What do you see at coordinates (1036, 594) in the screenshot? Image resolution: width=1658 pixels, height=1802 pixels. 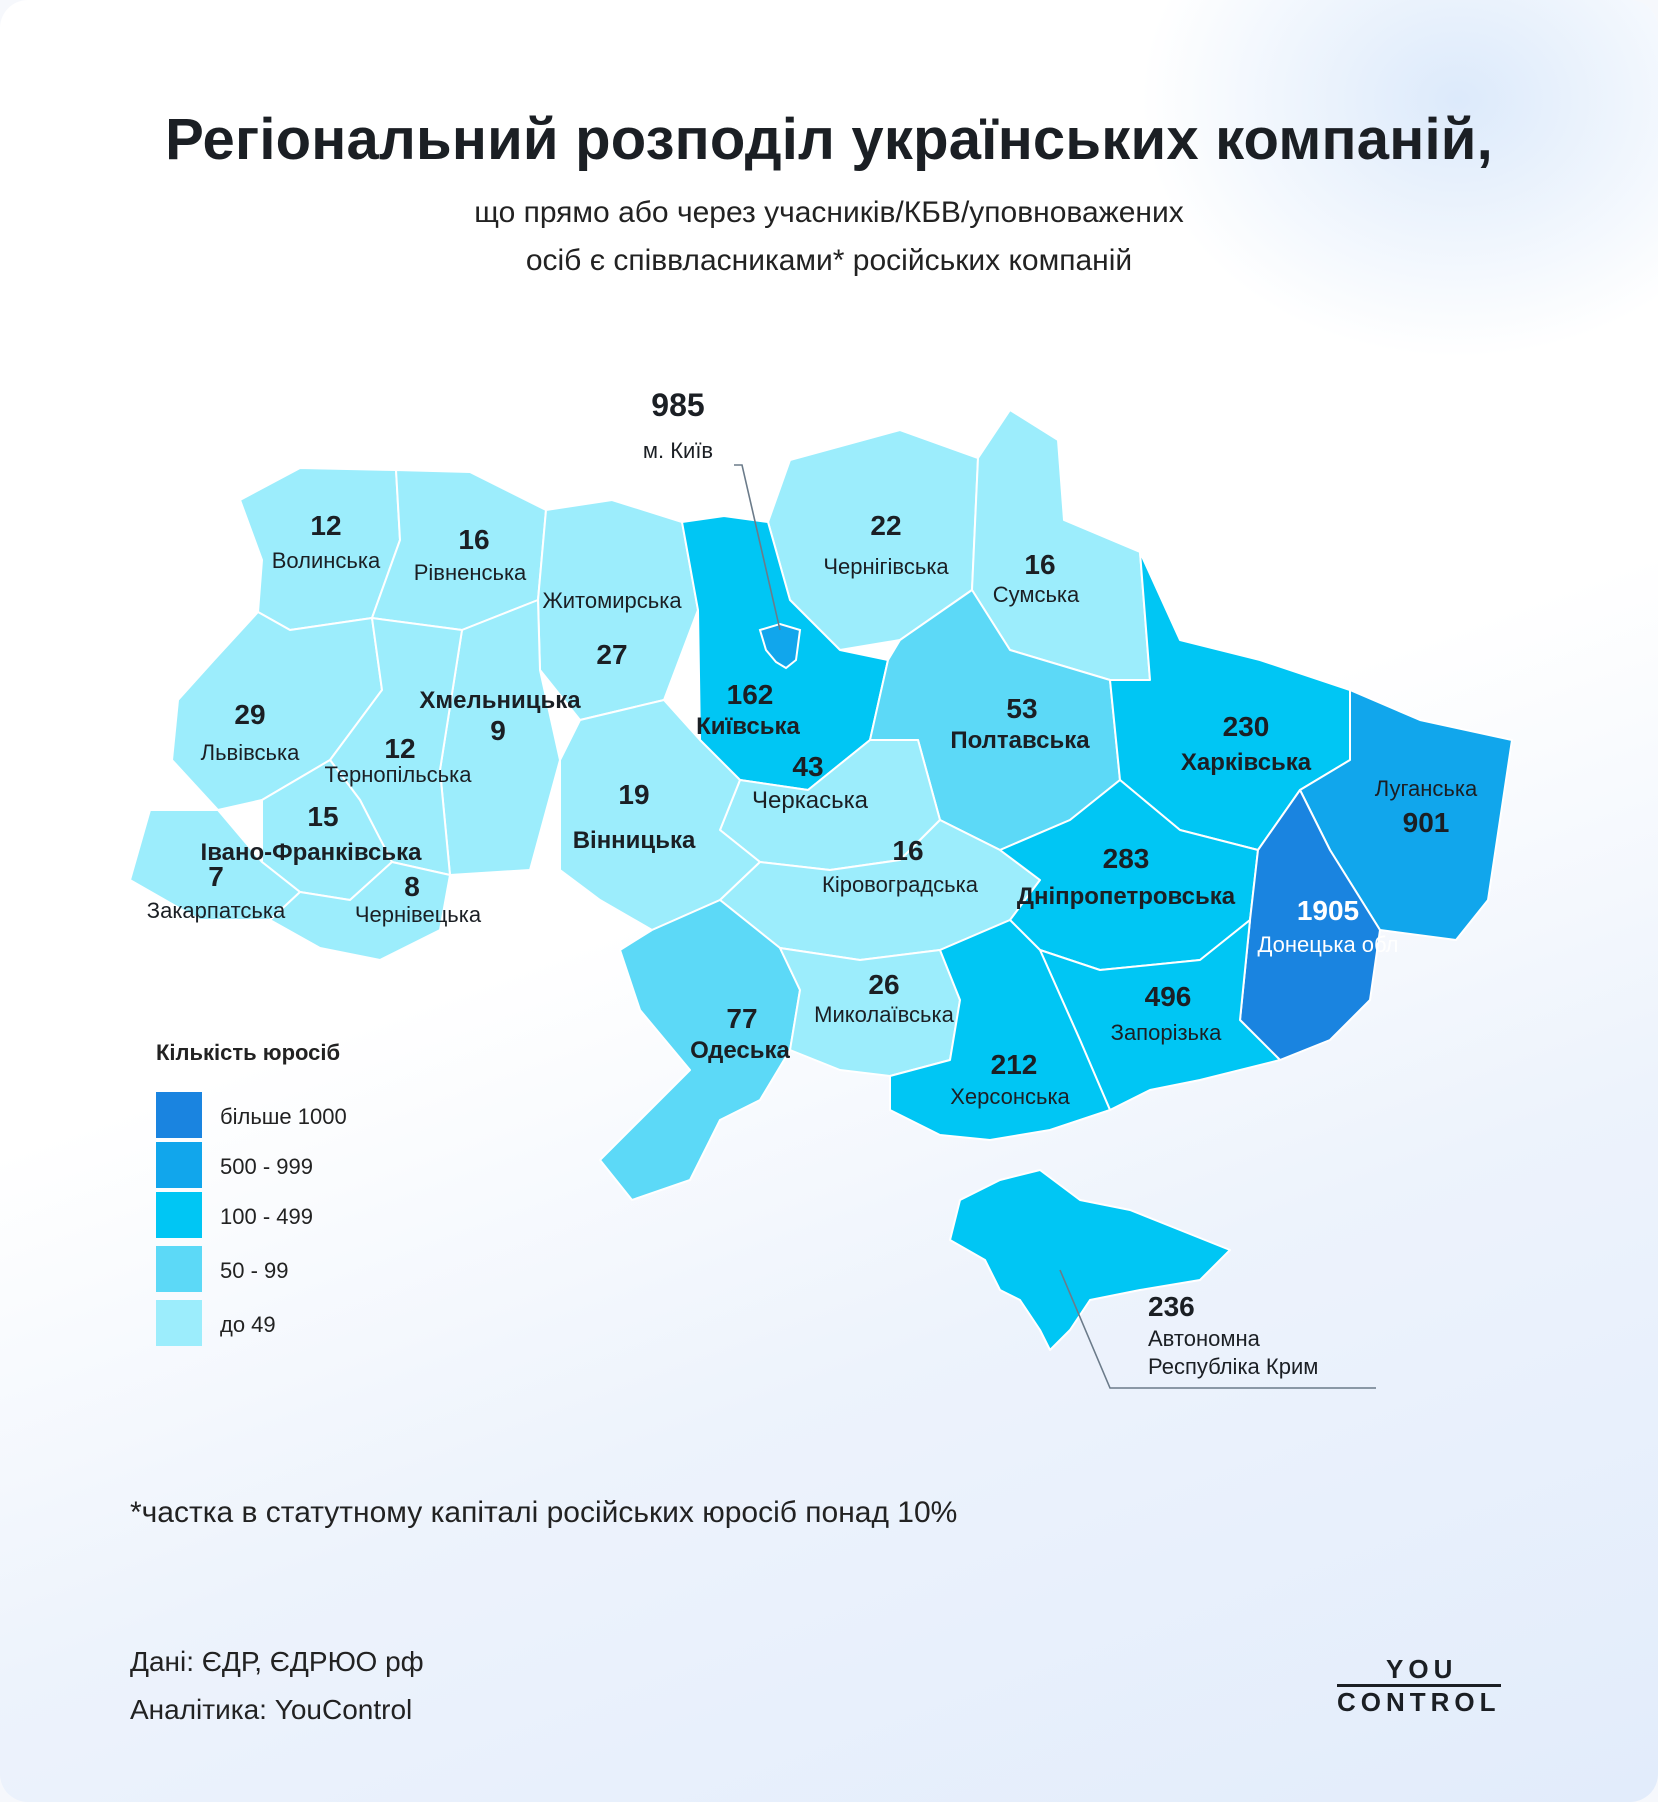 I see `region-name: Сумська` at bounding box center [1036, 594].